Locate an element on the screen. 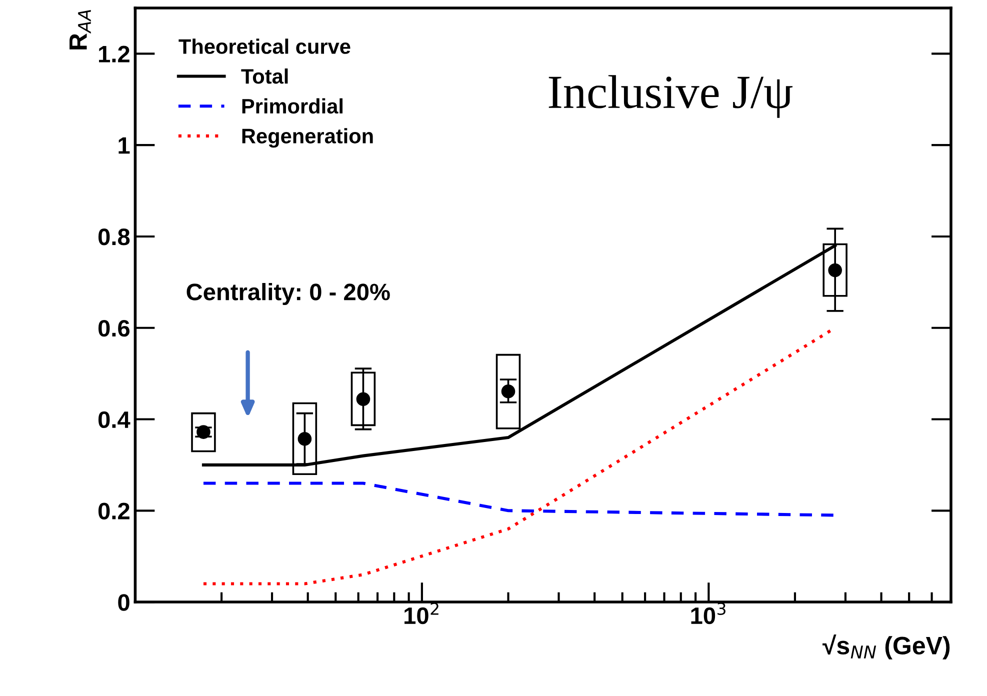 The width and height of the screenshot is (987, 696). y-tick-label: 1 is located at coordinates (124, 145).